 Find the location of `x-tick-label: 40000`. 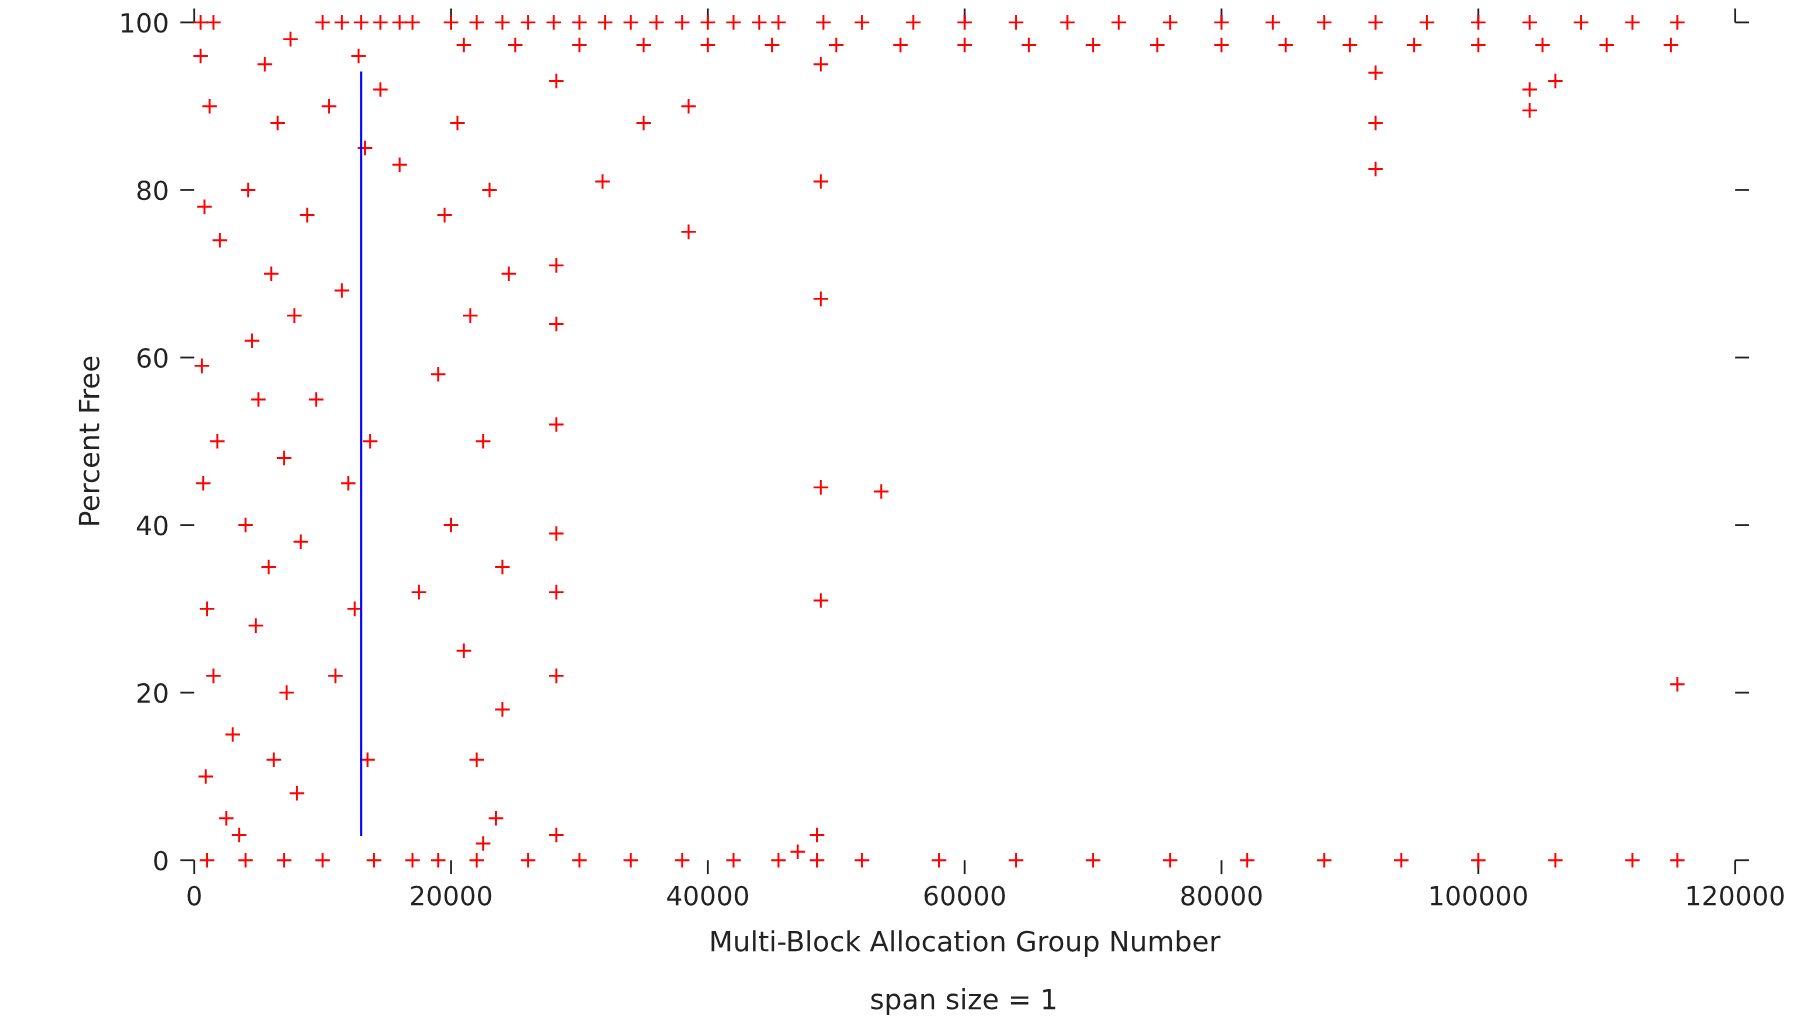

x-tick-label: 40000 is located at coordinates (708, 895).